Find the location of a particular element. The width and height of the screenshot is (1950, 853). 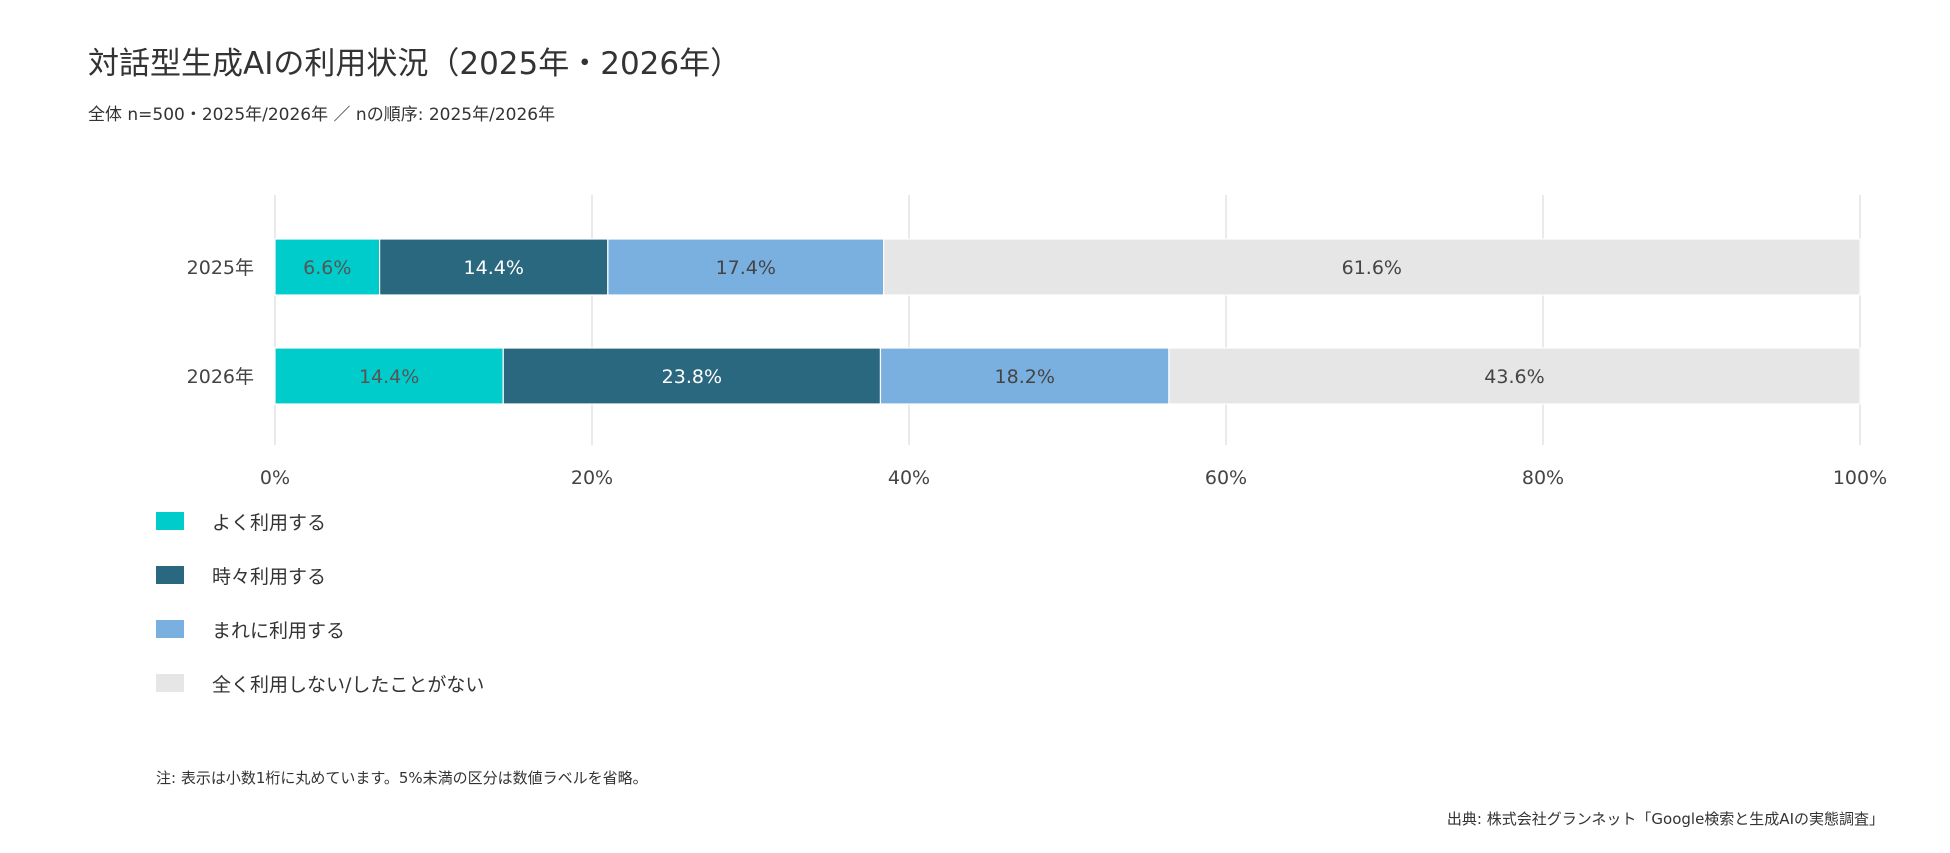

legend-label: まれに利用する is located at coordinates (279, 630).